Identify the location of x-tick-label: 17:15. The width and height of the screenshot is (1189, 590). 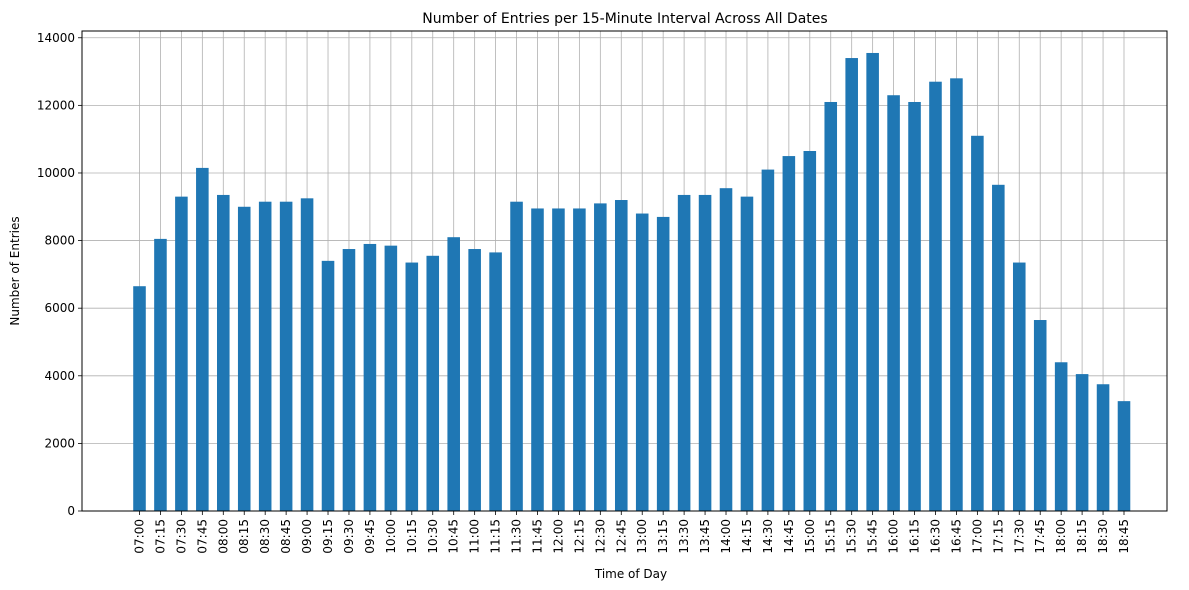
(998, 536).